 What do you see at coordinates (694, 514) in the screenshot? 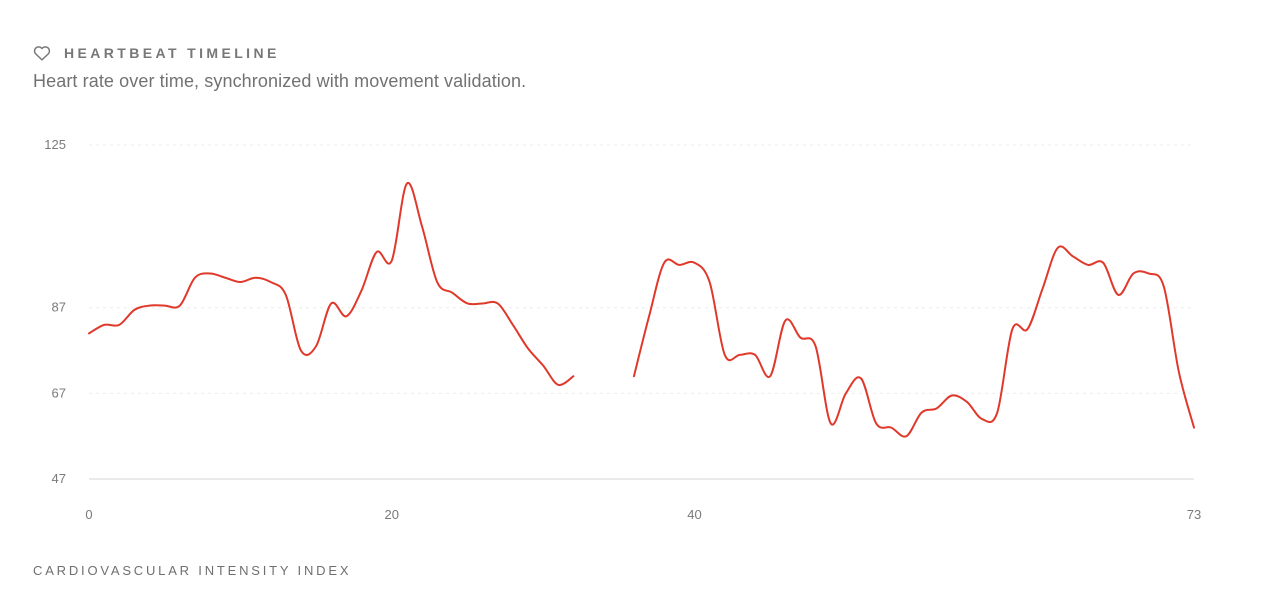
I see `x-tick-label: 40` at bounding box center [694, 514].